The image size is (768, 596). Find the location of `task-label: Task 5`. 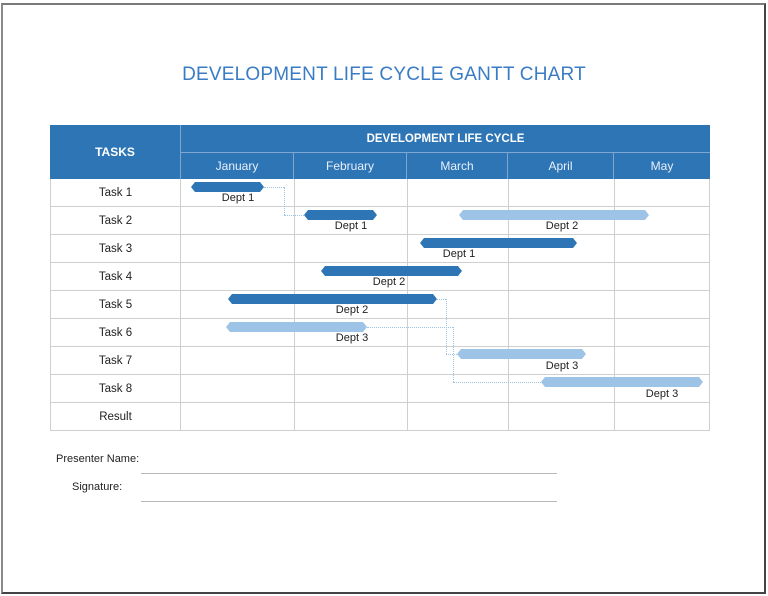

task-label: Task 5 is located at coordinates (115, 305).